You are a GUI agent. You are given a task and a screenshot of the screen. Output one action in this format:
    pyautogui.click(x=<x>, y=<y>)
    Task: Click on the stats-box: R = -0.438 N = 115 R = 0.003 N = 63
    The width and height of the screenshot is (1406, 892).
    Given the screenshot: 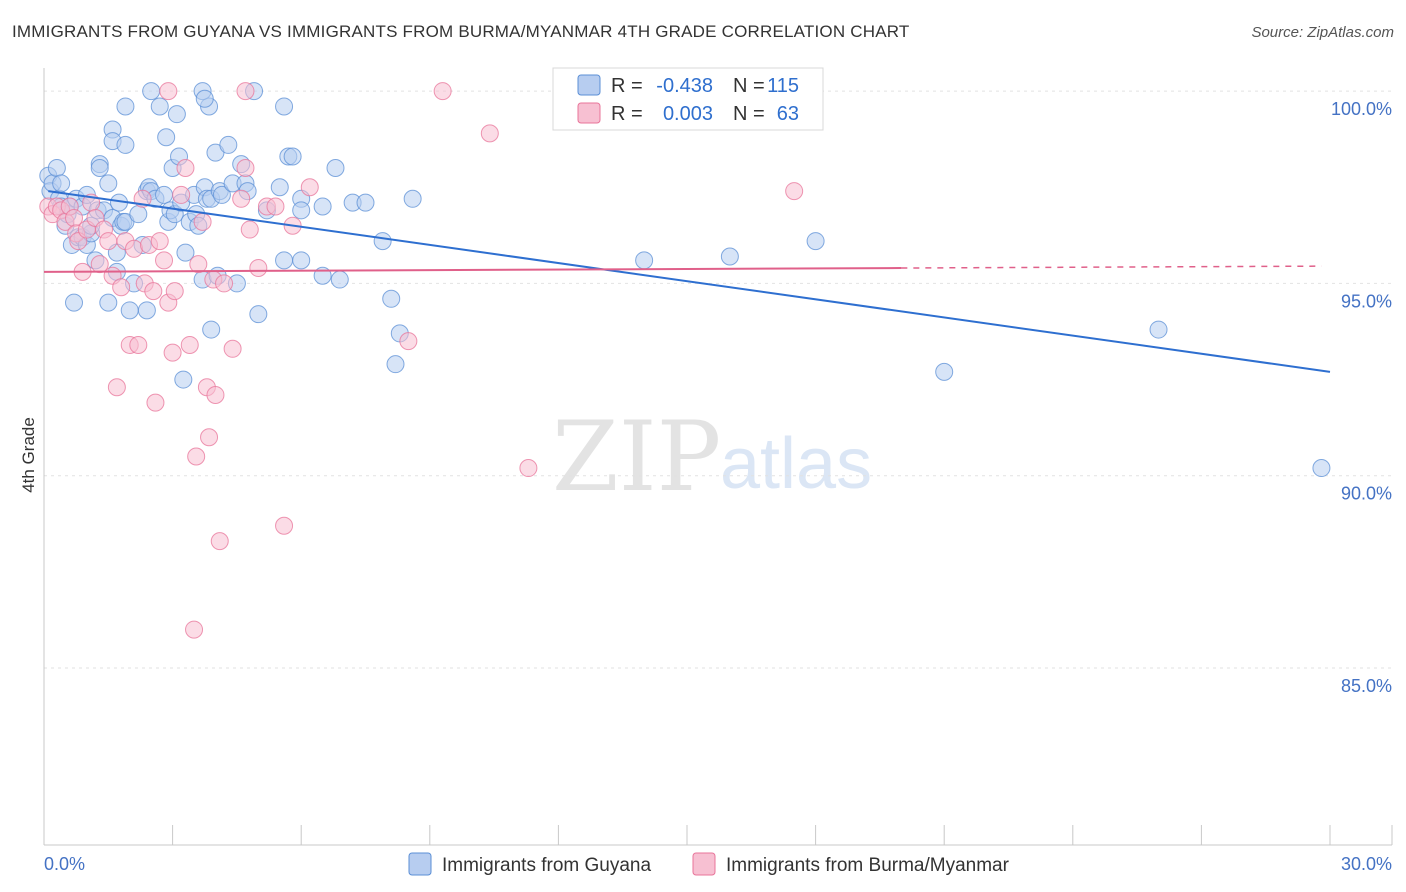 What is the action you would take?
    pyautogui.click(x=688, y=99)
    